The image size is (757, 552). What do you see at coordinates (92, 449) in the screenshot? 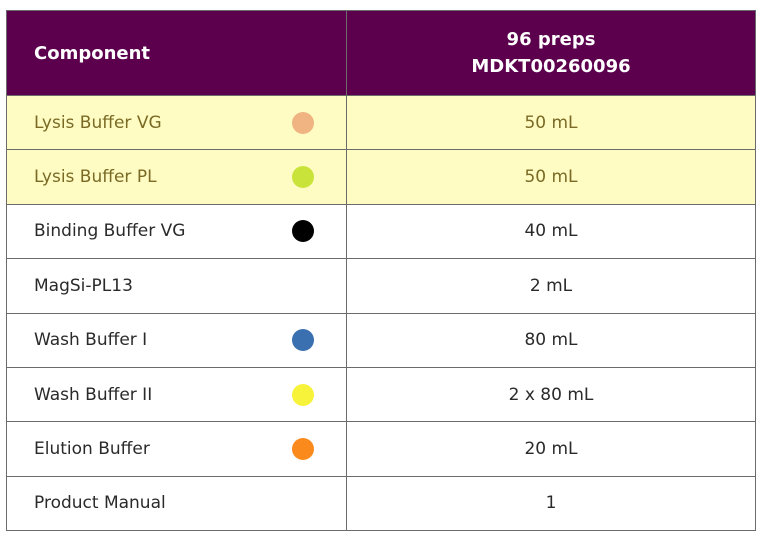
I see `component-name: Elution Buffer` at bounding box center [92, 449].